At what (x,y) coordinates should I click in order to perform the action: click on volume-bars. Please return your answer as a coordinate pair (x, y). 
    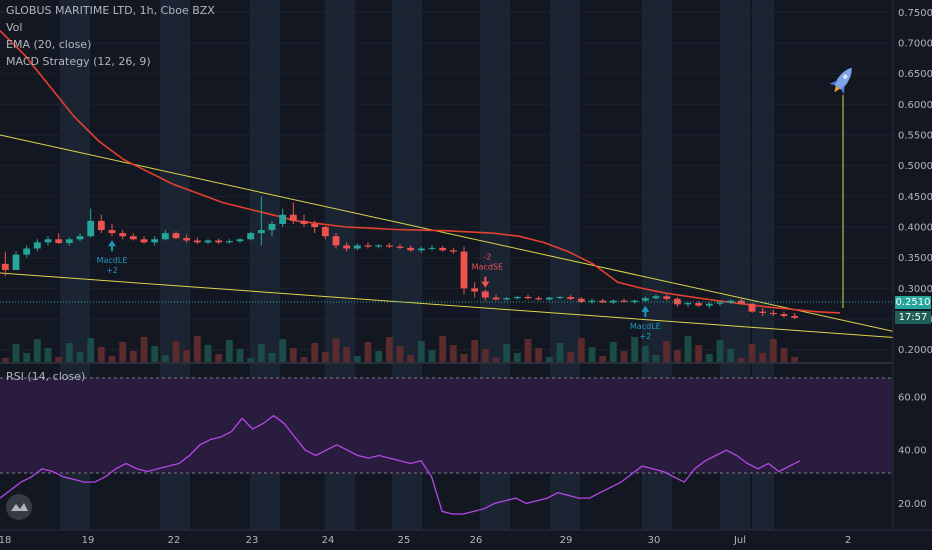
    Looking at the image, I should click on (400, 349).